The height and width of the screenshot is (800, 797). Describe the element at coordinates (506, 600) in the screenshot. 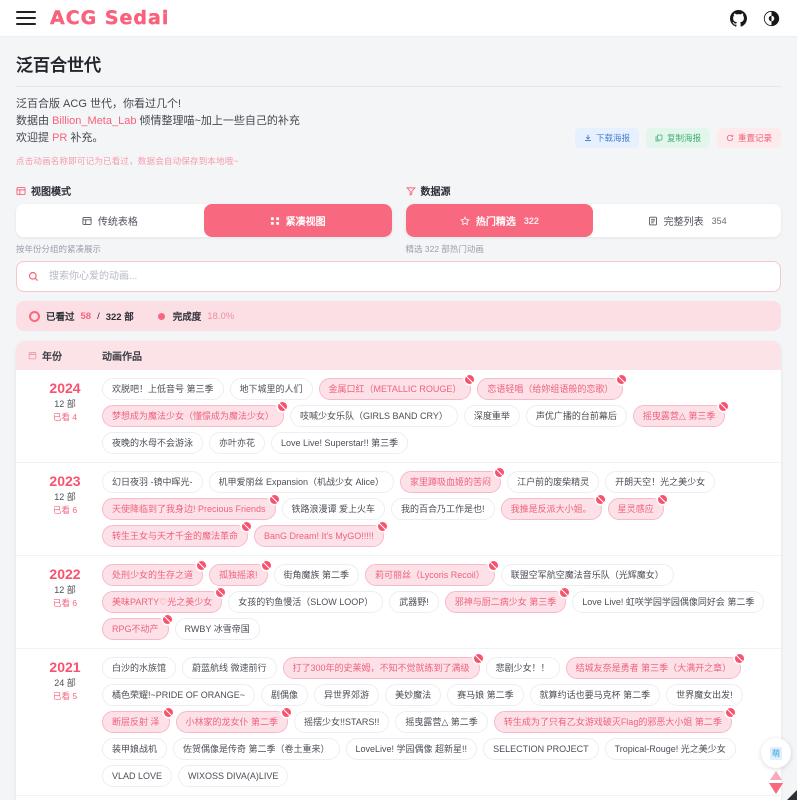

I see `anime-tag-watched: 邪神与厨二病少女 第三季` at that location.